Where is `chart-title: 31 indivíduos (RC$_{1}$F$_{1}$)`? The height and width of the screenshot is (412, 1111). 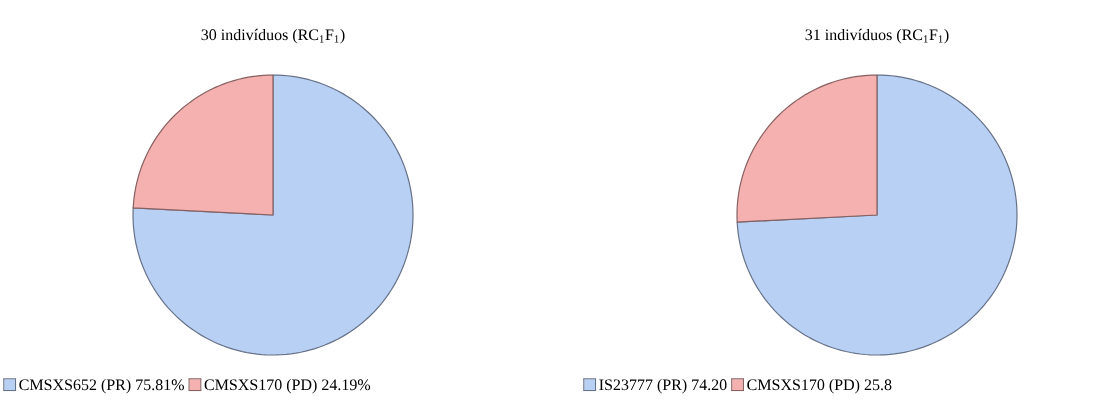 chart-title: 31 indivíduos (RC$_{1}$F$_{1}$) is located at coordinates (877, 36).